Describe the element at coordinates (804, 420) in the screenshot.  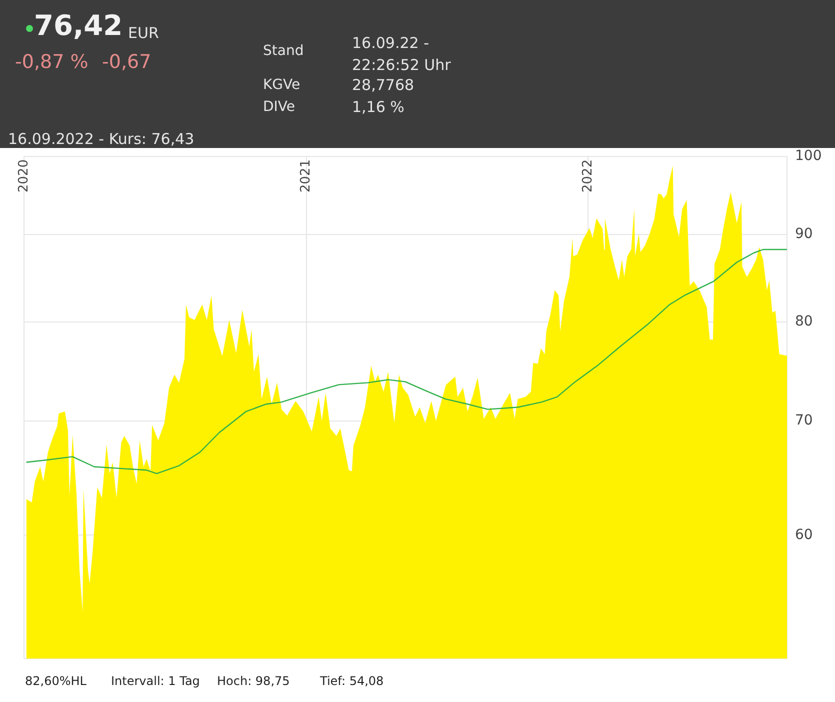
I see `y-tick-label: 70` at that location.